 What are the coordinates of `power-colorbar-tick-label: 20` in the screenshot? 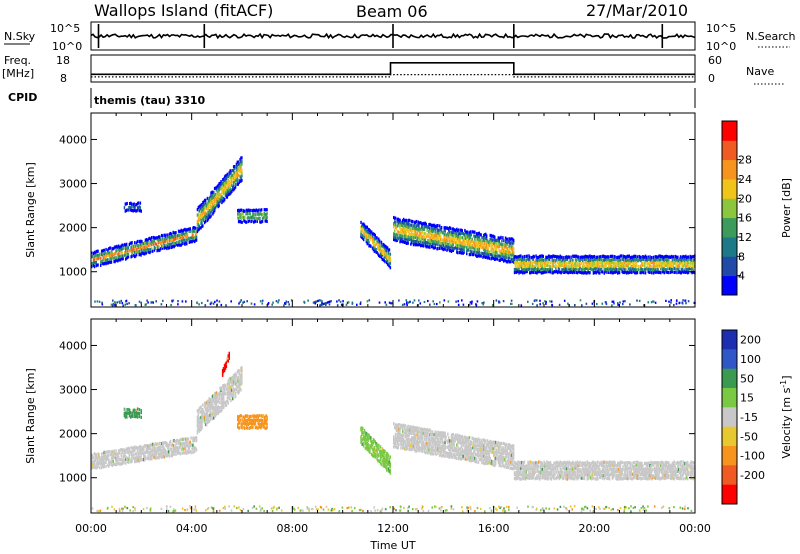 It's located at (745, 198).